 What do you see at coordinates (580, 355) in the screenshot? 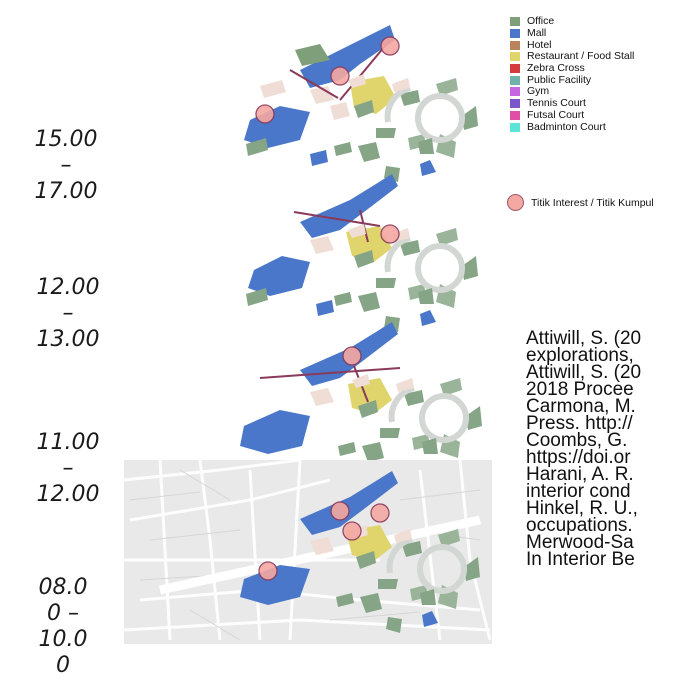
I see `reference-line: explorations,` at bounding box center [580, 355].